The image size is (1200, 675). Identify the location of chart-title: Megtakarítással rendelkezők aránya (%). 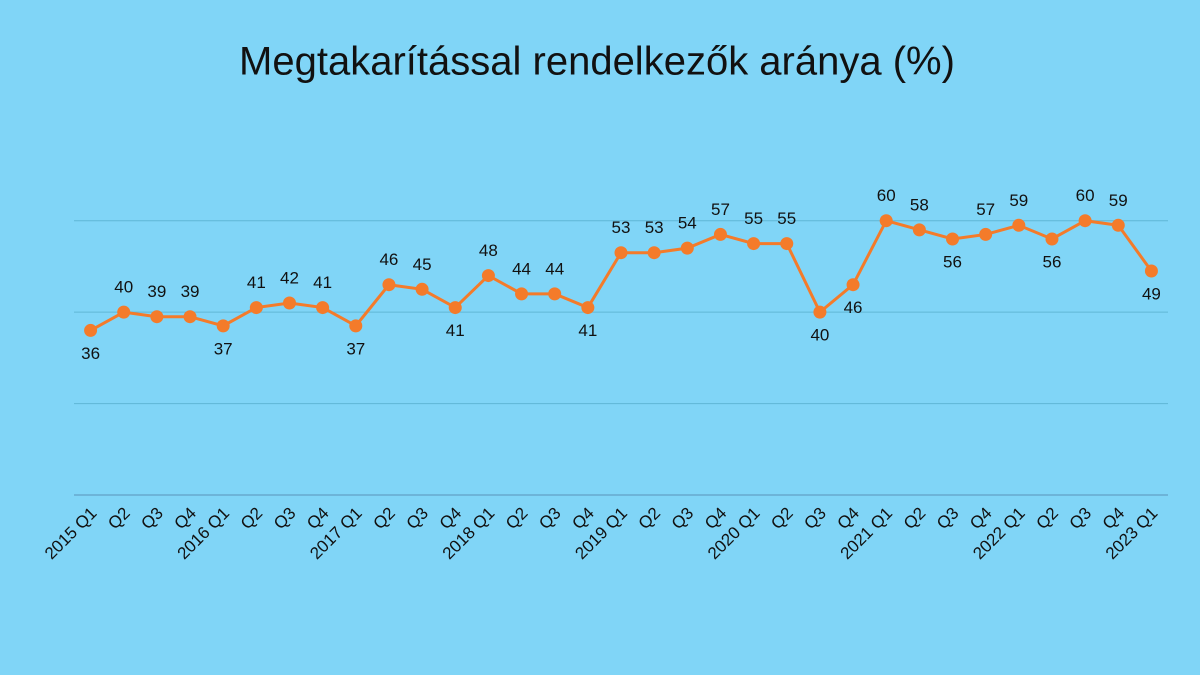
(597, 62).